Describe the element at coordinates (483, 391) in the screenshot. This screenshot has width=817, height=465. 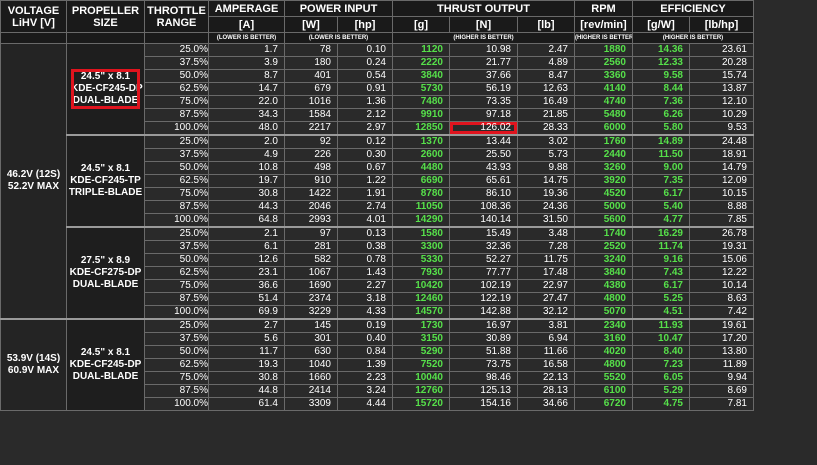
I see `thrust-n-cell: 125.13` at that location.